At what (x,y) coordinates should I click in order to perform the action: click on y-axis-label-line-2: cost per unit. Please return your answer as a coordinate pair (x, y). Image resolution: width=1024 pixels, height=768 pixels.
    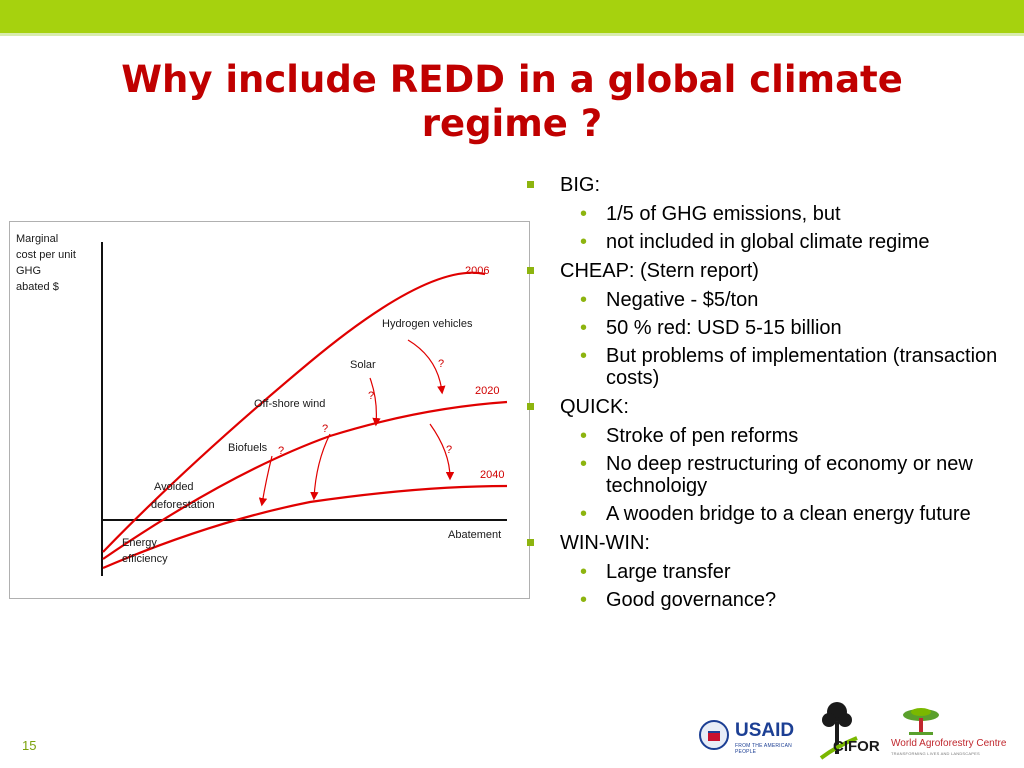
    Looking at the image, I should click on (46, 255).